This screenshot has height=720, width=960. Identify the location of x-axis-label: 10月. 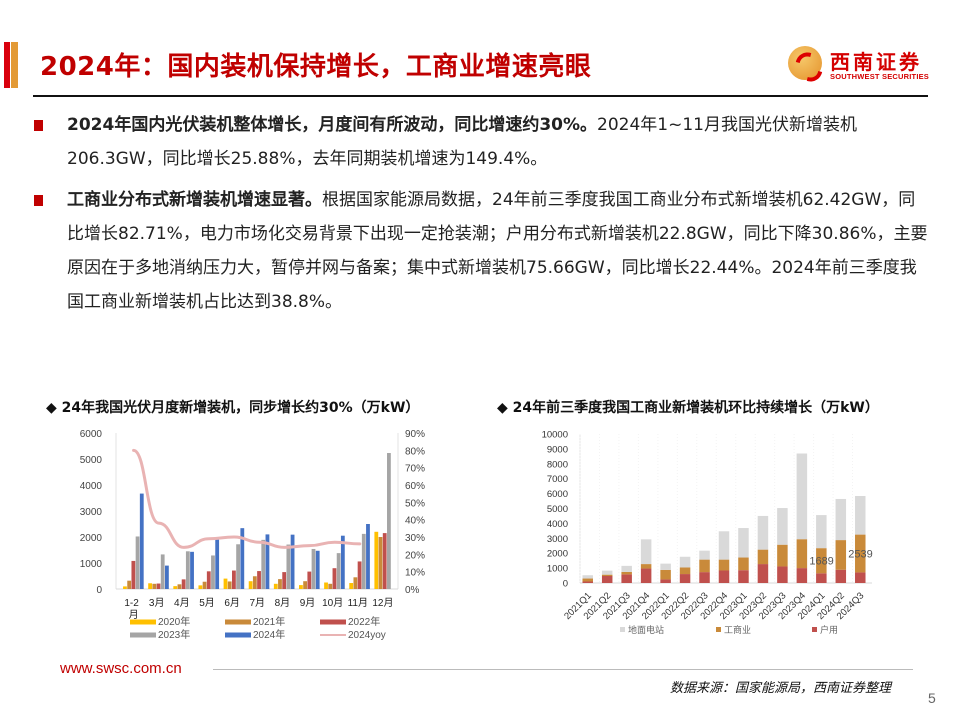
(332, 603).